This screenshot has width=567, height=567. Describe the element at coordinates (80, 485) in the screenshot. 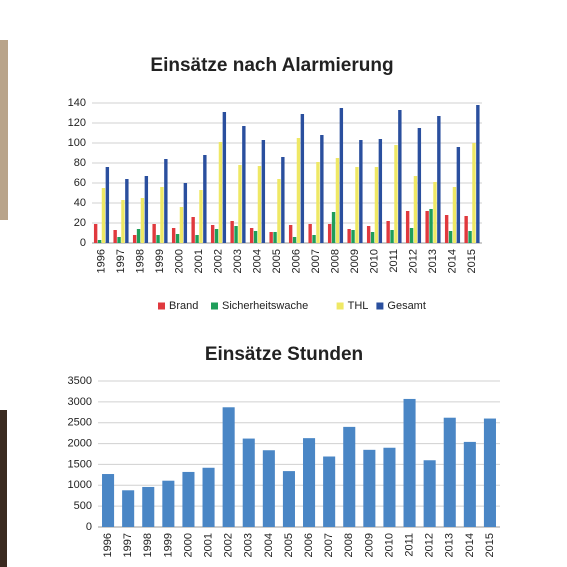

I see `y-tick-label: 1000` at that location.